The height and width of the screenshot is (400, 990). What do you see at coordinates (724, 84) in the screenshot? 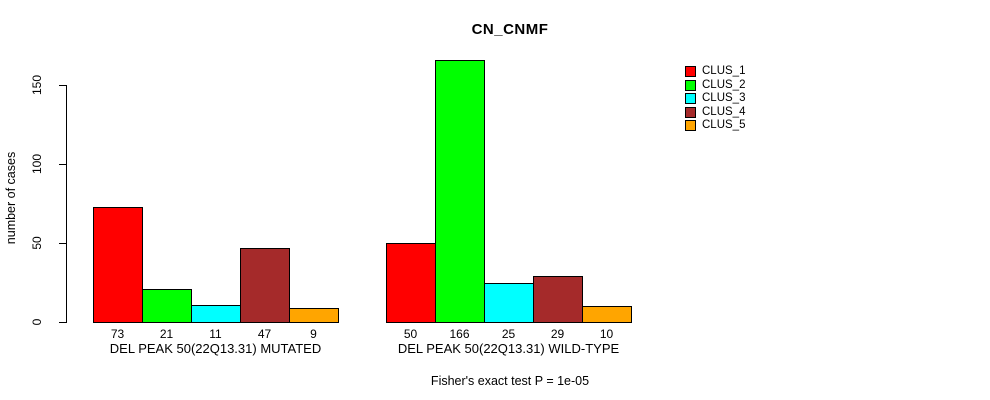
I see `legend-label: CLUS_2` at bounding box center [724, 84].